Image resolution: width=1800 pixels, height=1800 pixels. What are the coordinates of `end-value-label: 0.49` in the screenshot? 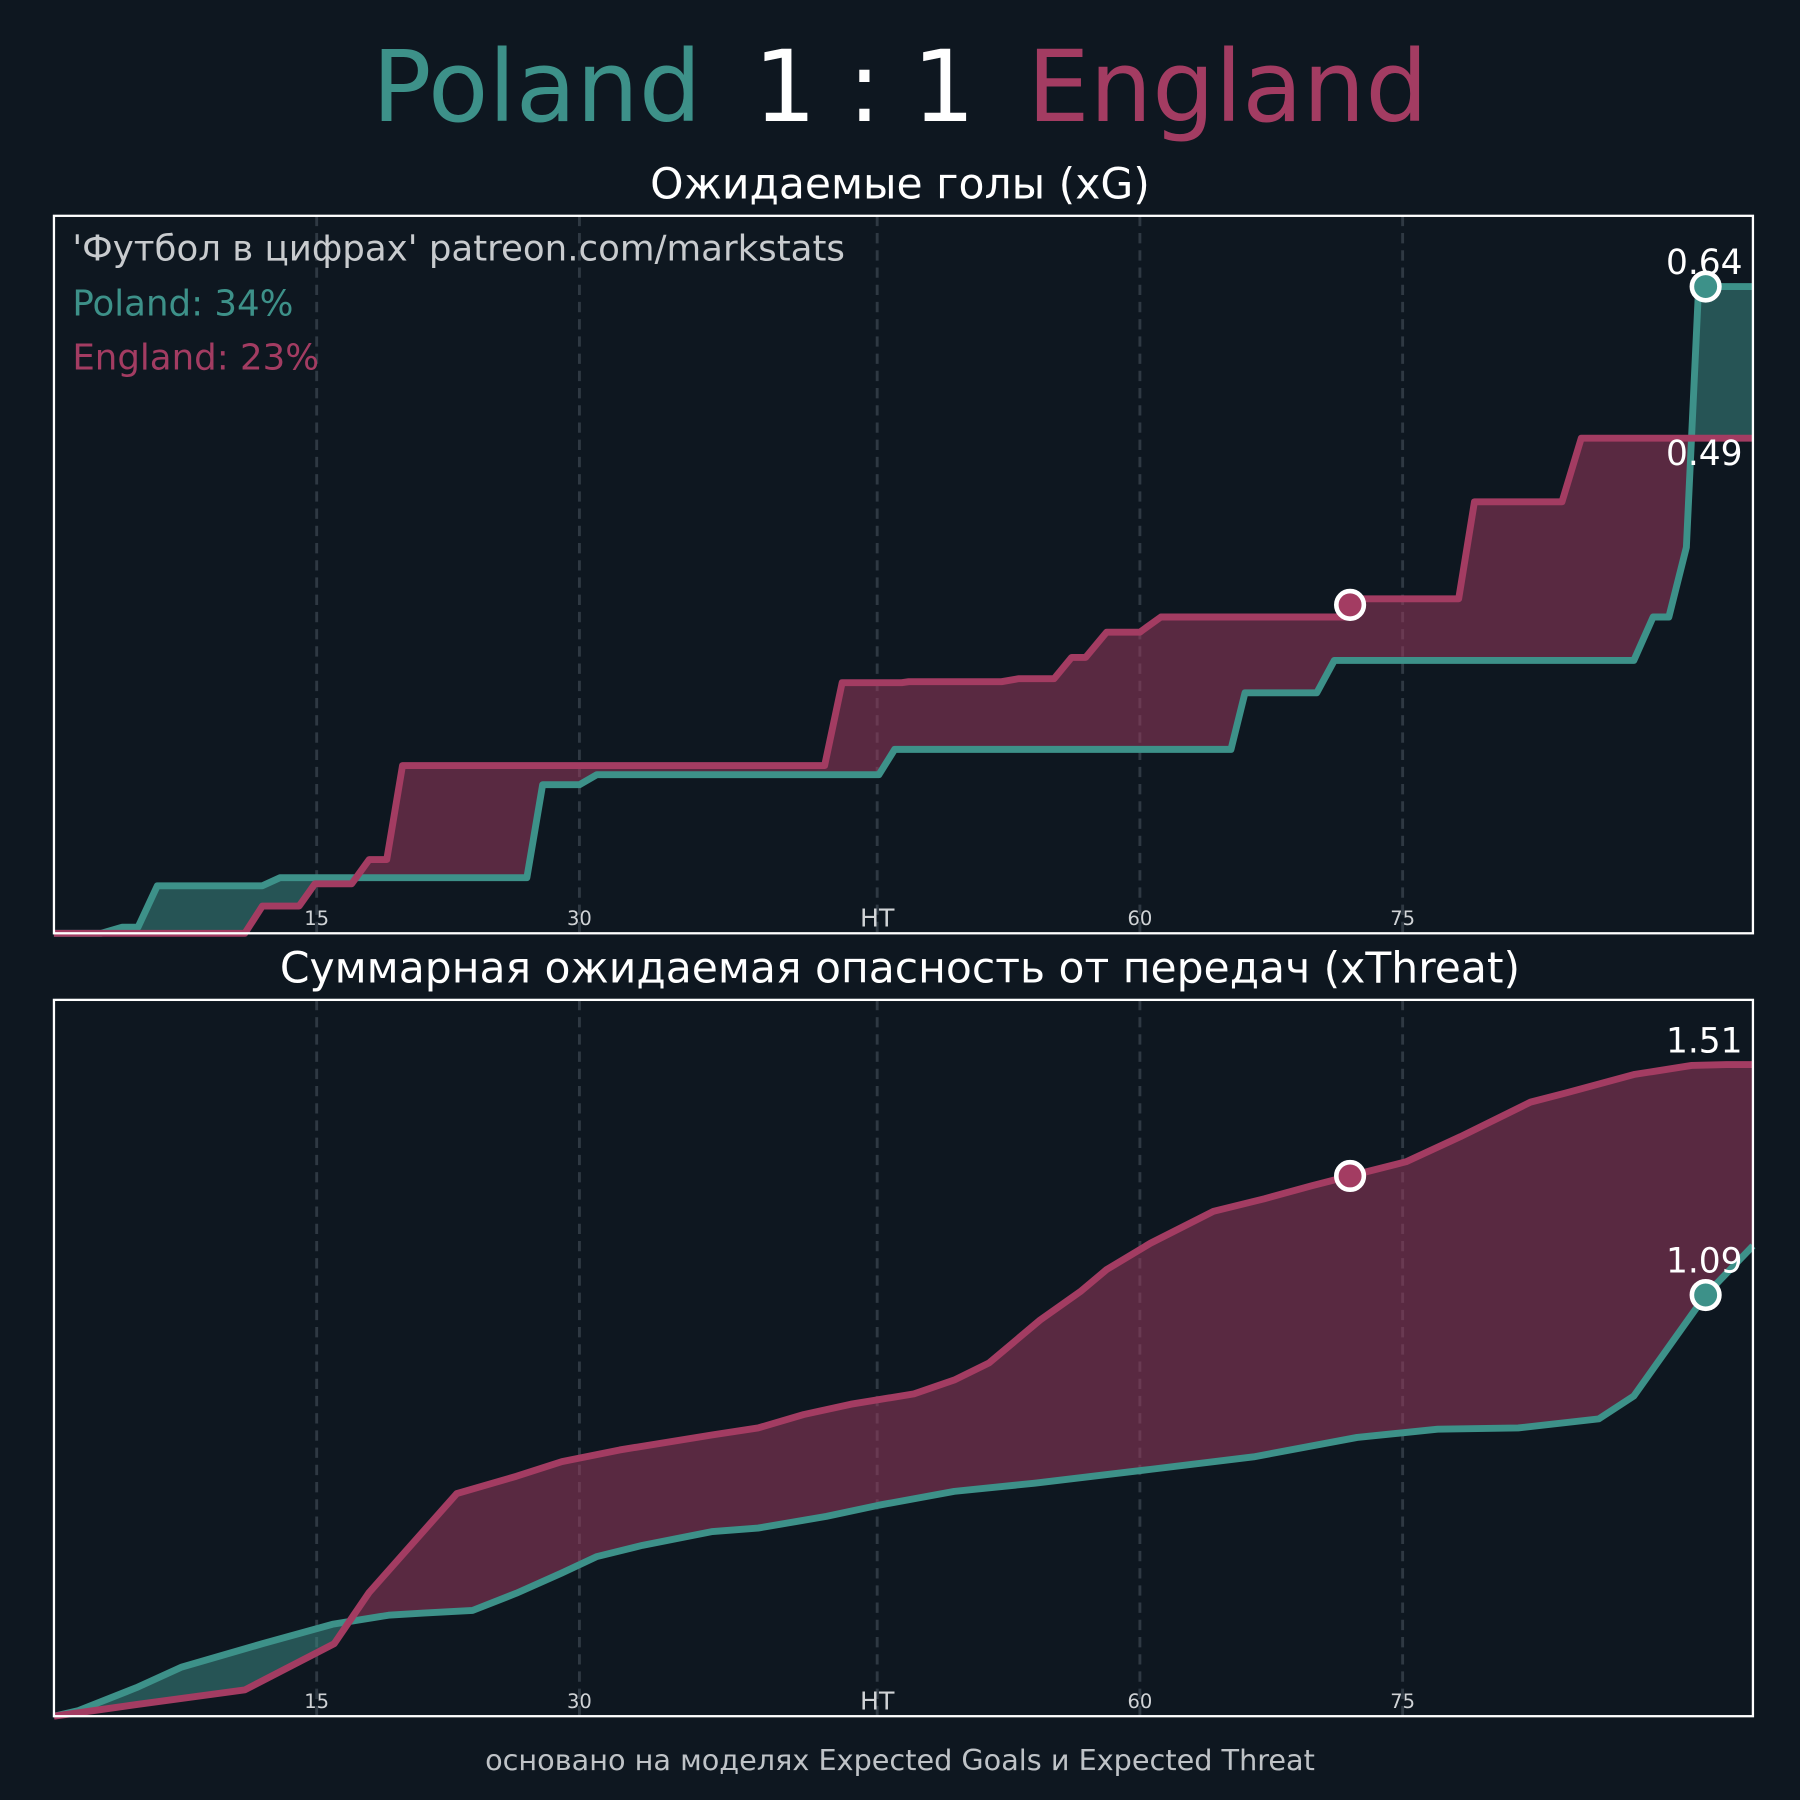 It's located at (1704, 454).